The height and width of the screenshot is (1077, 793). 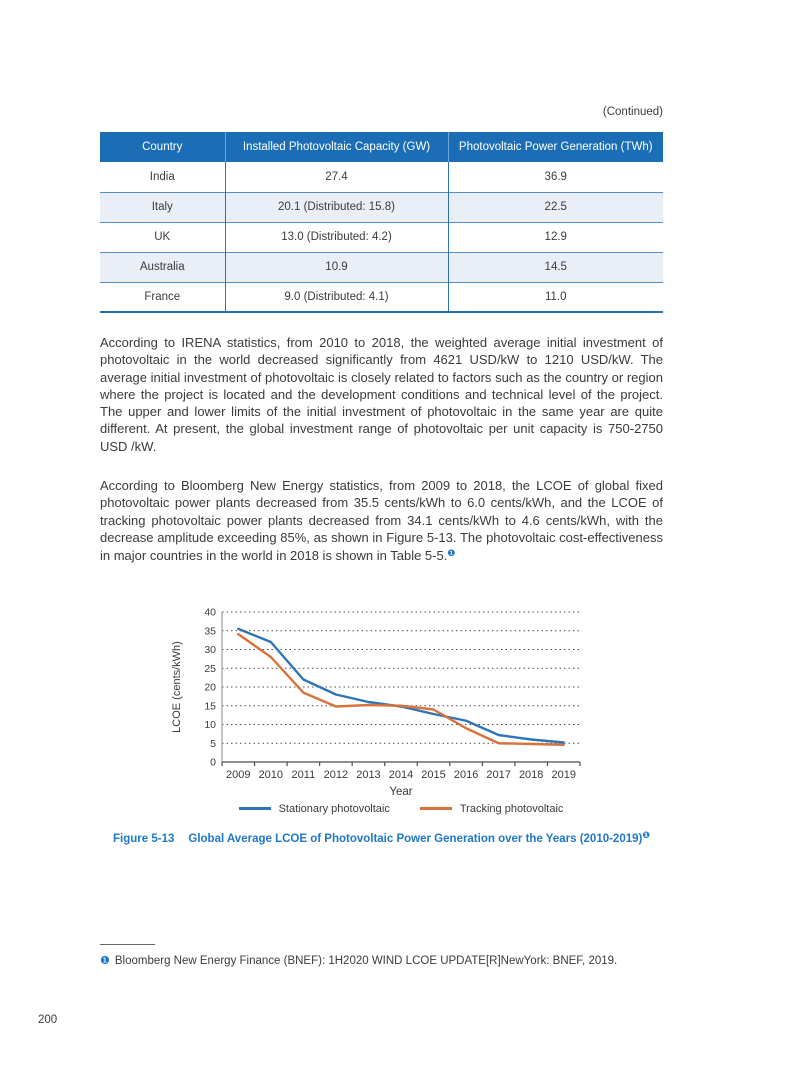 I want to click on footnote-ref-icon: ❶, so click(x=451, y=554).